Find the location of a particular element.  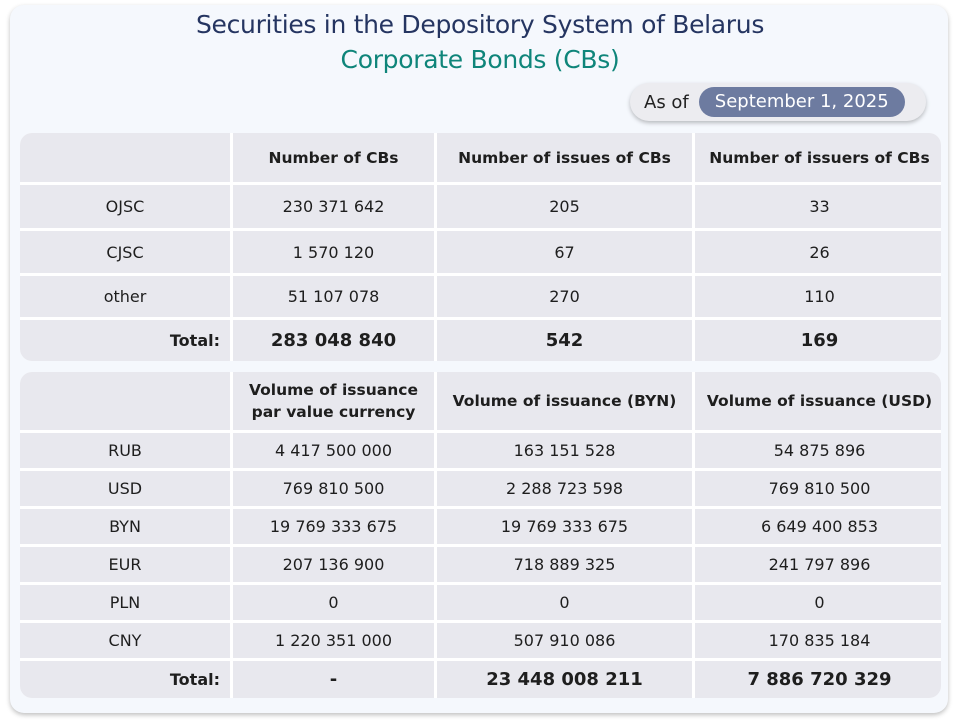

total-cell: 7 886 720 329 is located at coordinates (818, 679).